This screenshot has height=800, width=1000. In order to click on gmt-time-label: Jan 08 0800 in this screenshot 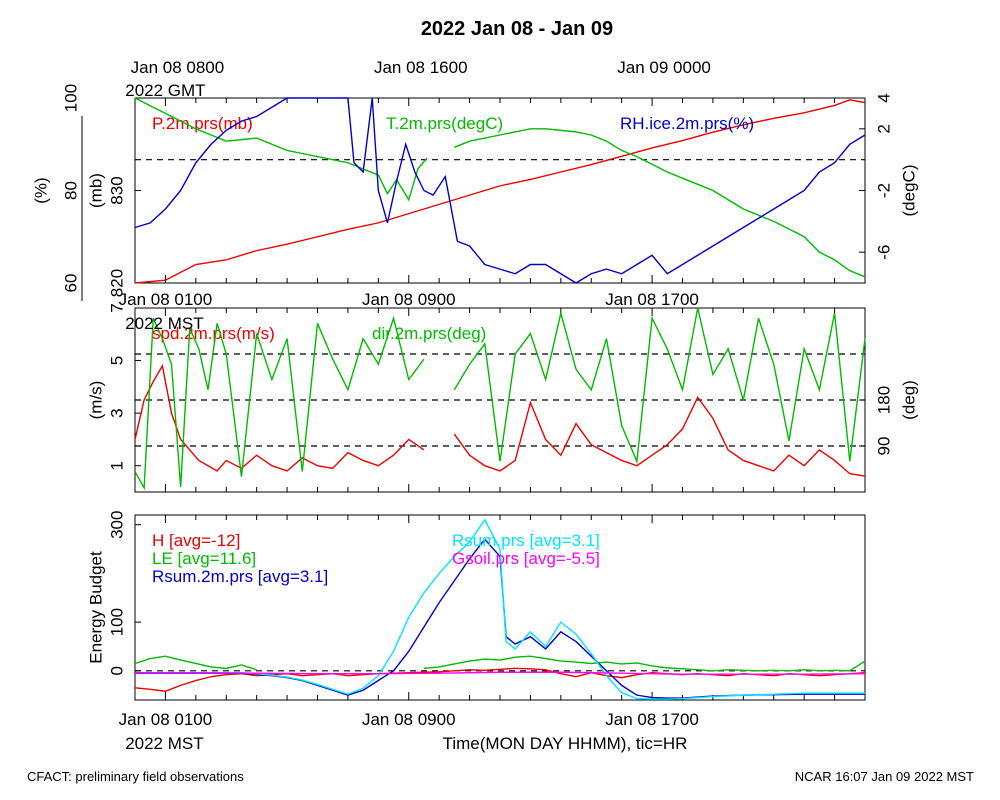, I will do `click(178, 67)`.